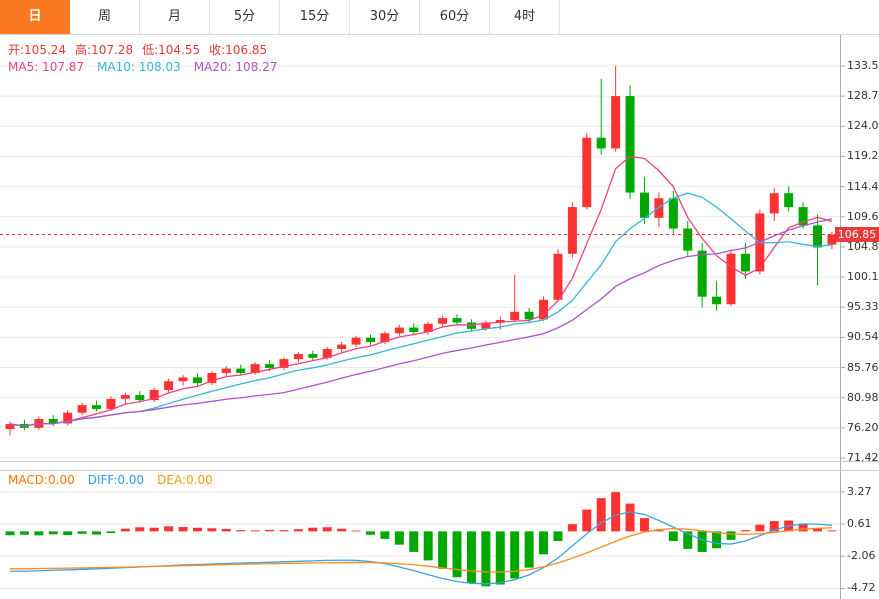  What do you see at coordinates (525, 17) in the screenshot?
I see `period-tab-8: 4时` at bounding box center [525, 17].